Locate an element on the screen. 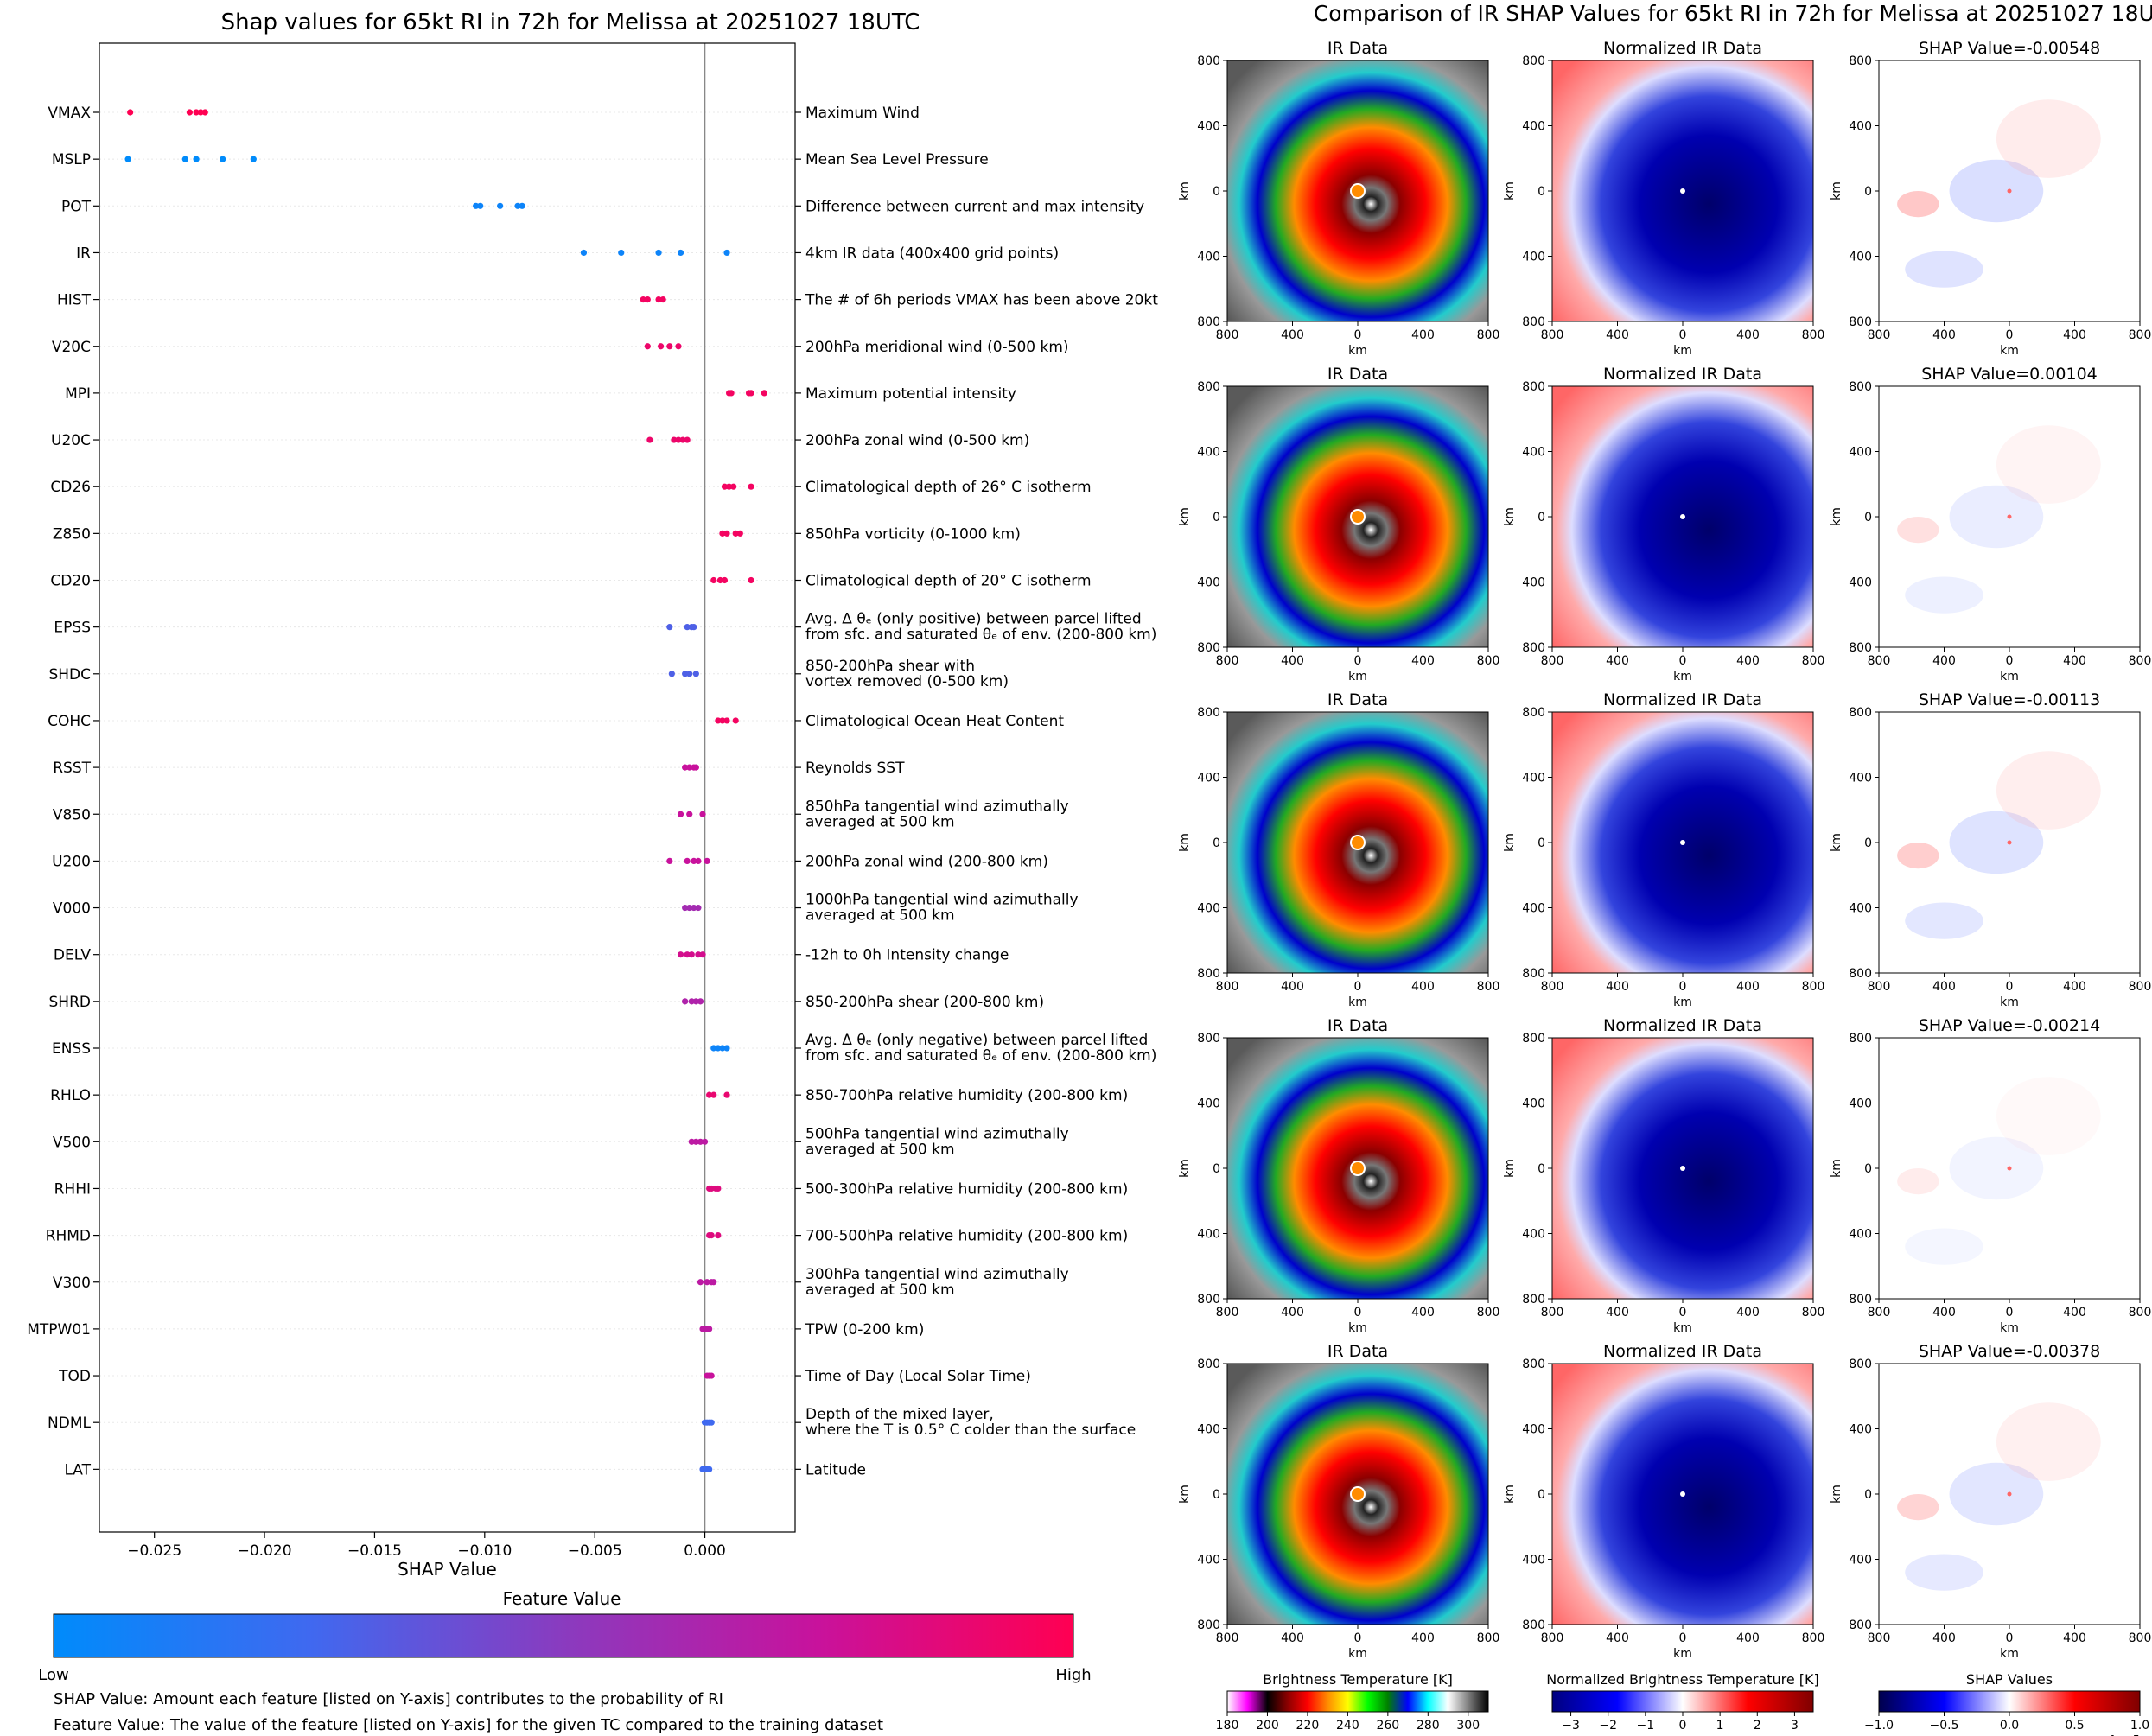 This screenshot has height=1736, width=2152. shap-center is located at coordinates (2009, 516).